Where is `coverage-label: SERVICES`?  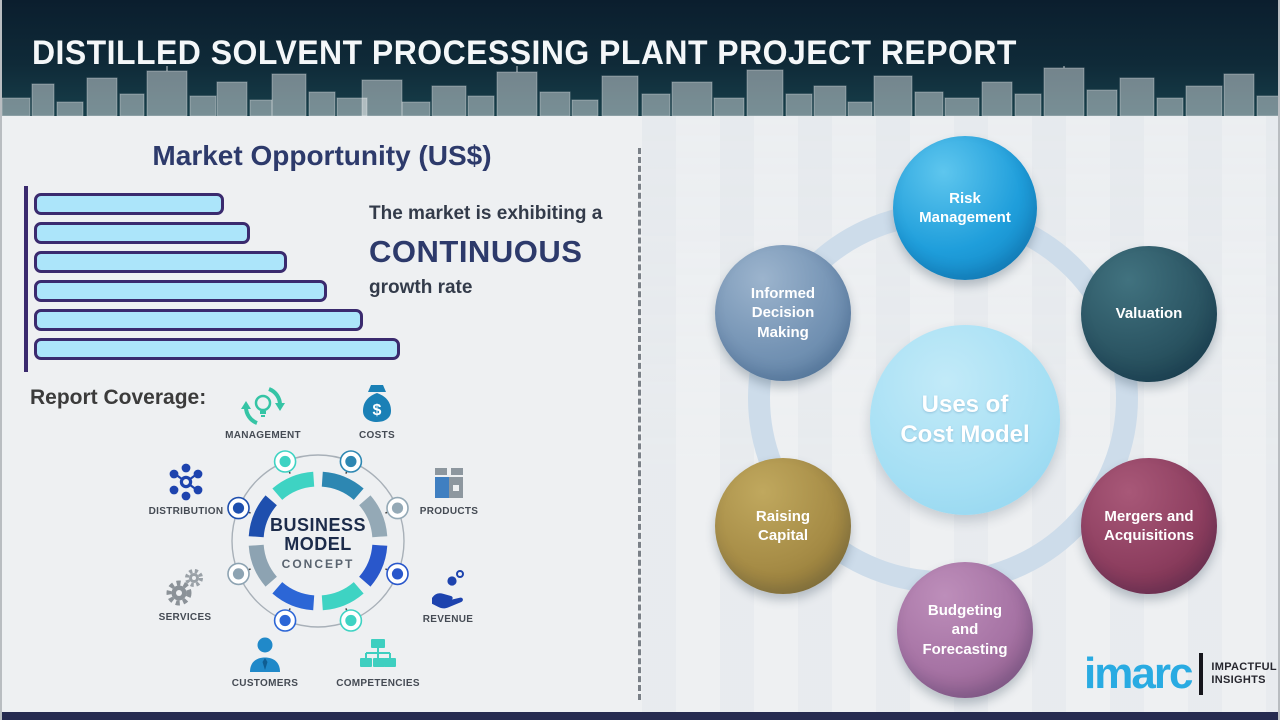
coverage-label: SERVICES is located at coordinates (185, 617).